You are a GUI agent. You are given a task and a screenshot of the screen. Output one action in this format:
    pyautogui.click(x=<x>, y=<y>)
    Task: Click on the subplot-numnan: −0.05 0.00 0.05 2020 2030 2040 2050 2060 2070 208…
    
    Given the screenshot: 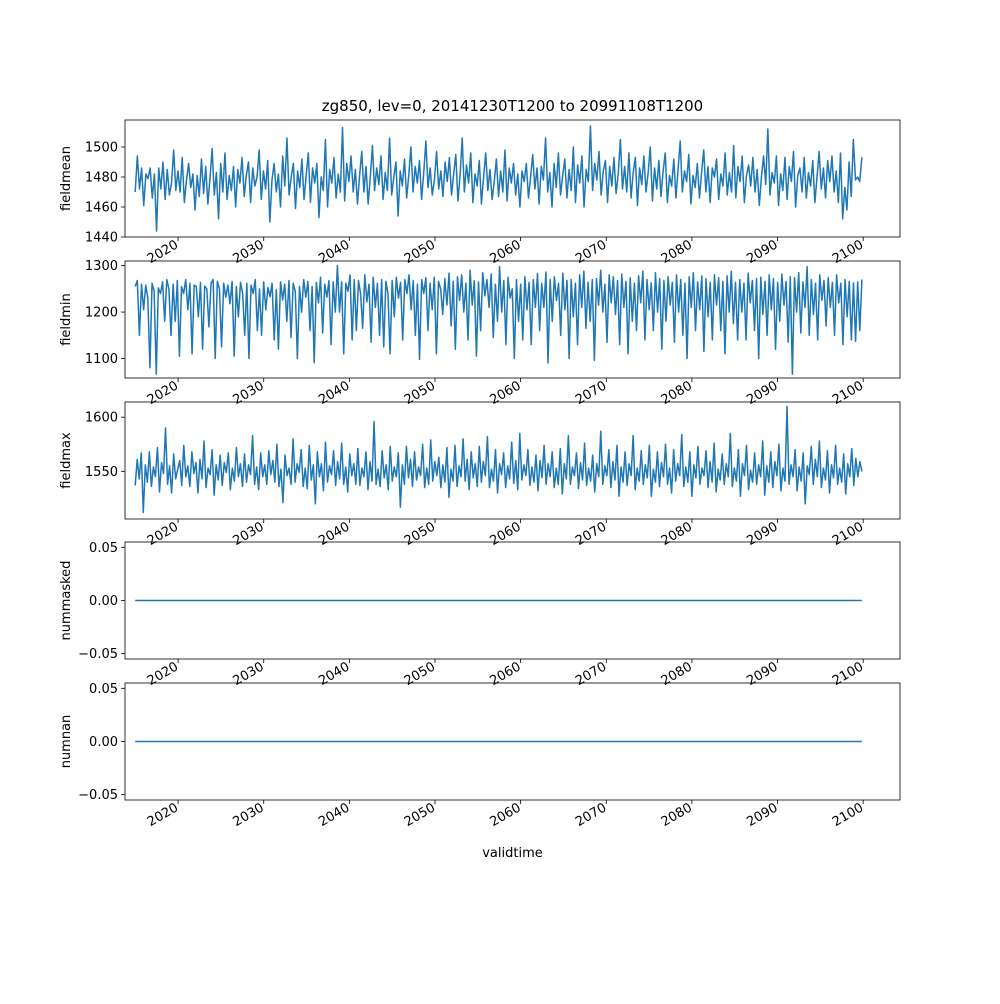 What is the action you would take?
    pyautogui.click(x=480, y=756)
    